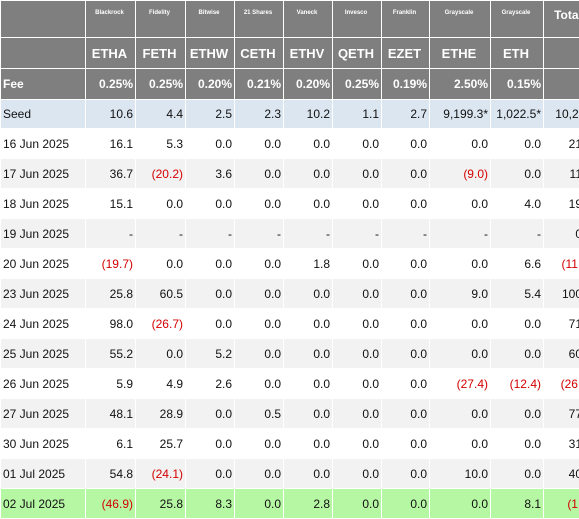 This screenshot has height=519, width=579. I want to click on table-cell: 60.5, so click(161, 294).